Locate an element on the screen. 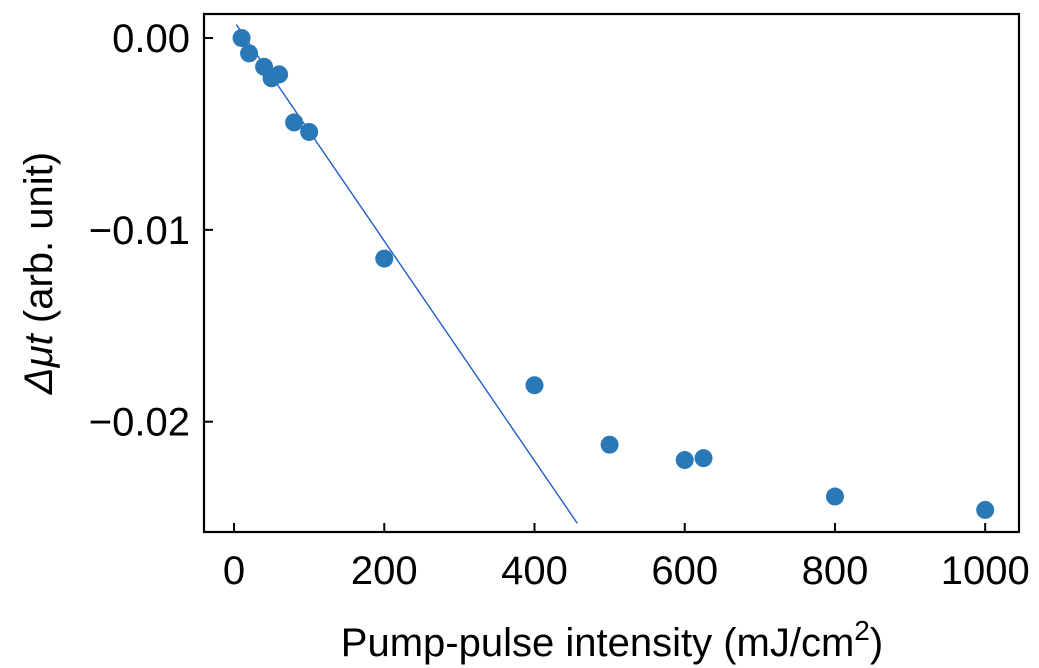 This screenshot has width=1039, height=668. y-tick-label: 0.00 is located at coordinates (151, 39).